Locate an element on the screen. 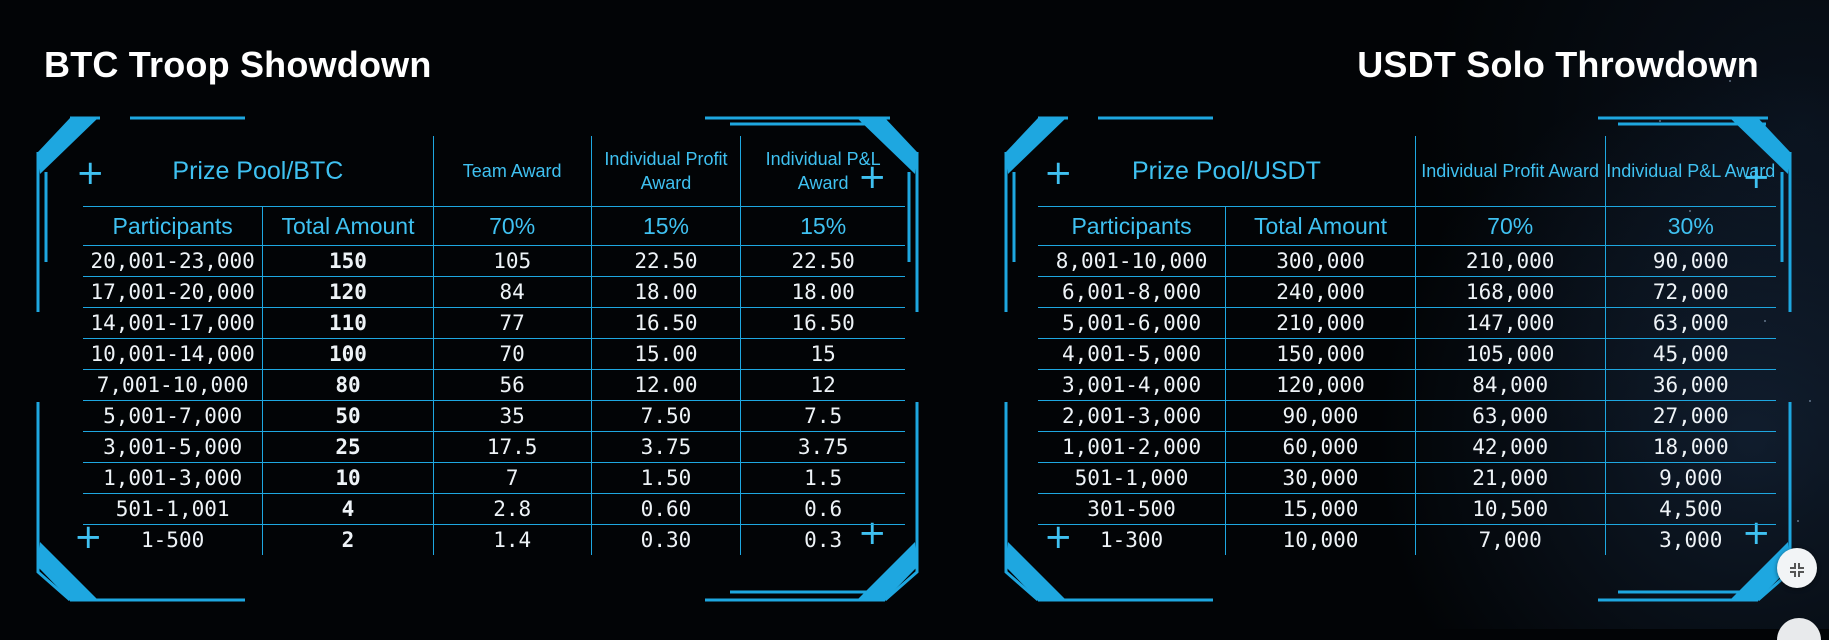 This screenshot has height=640, width=1829. profit-percent-header: 15% is located at coordinates (665, 226).